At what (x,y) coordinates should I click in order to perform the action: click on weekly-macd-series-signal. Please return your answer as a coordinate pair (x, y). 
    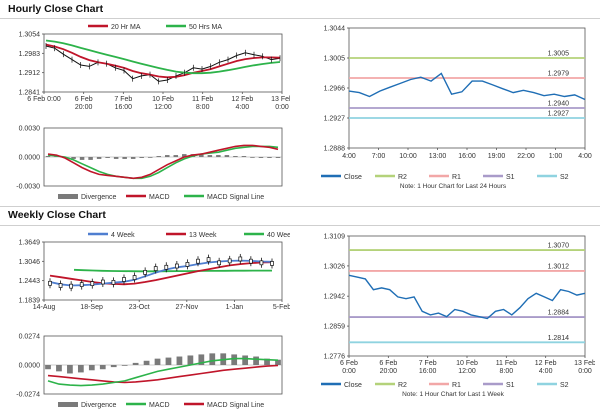
    Looking at the image, I should click on (163, 374).